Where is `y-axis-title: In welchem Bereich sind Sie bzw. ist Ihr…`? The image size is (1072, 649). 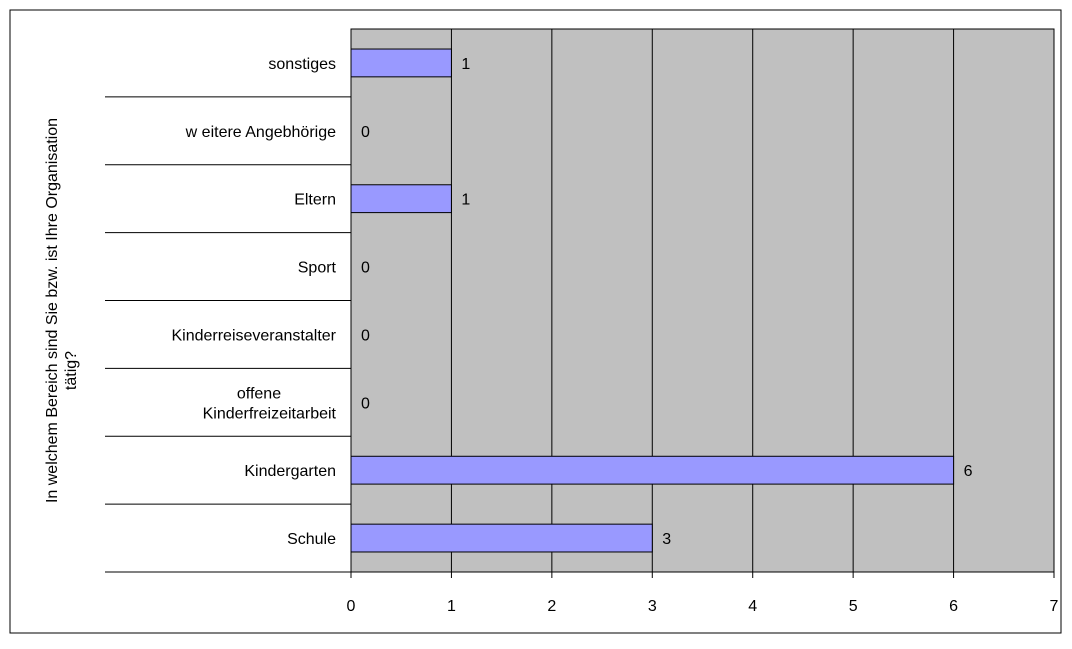
y-axis-title: In welchem Bereich sind Sie bzw. ist Ihr… is located at coordinates (62, 310).